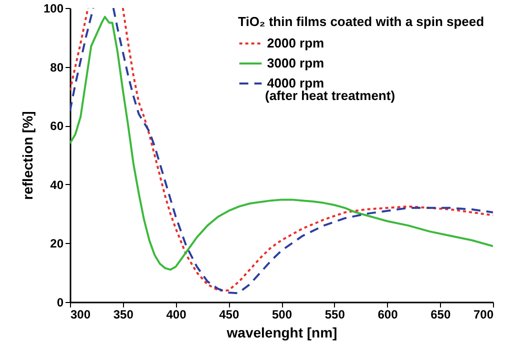  I want to click on y-tick-label: 40, so click(57, 185).